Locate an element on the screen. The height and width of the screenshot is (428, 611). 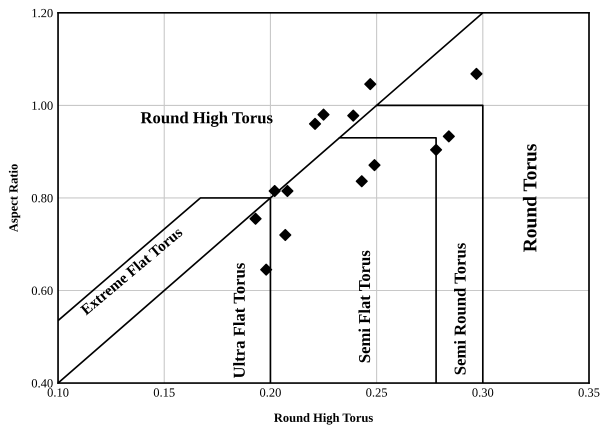
x-axis-title: Round High Torus is located at coordinates (323, 419).